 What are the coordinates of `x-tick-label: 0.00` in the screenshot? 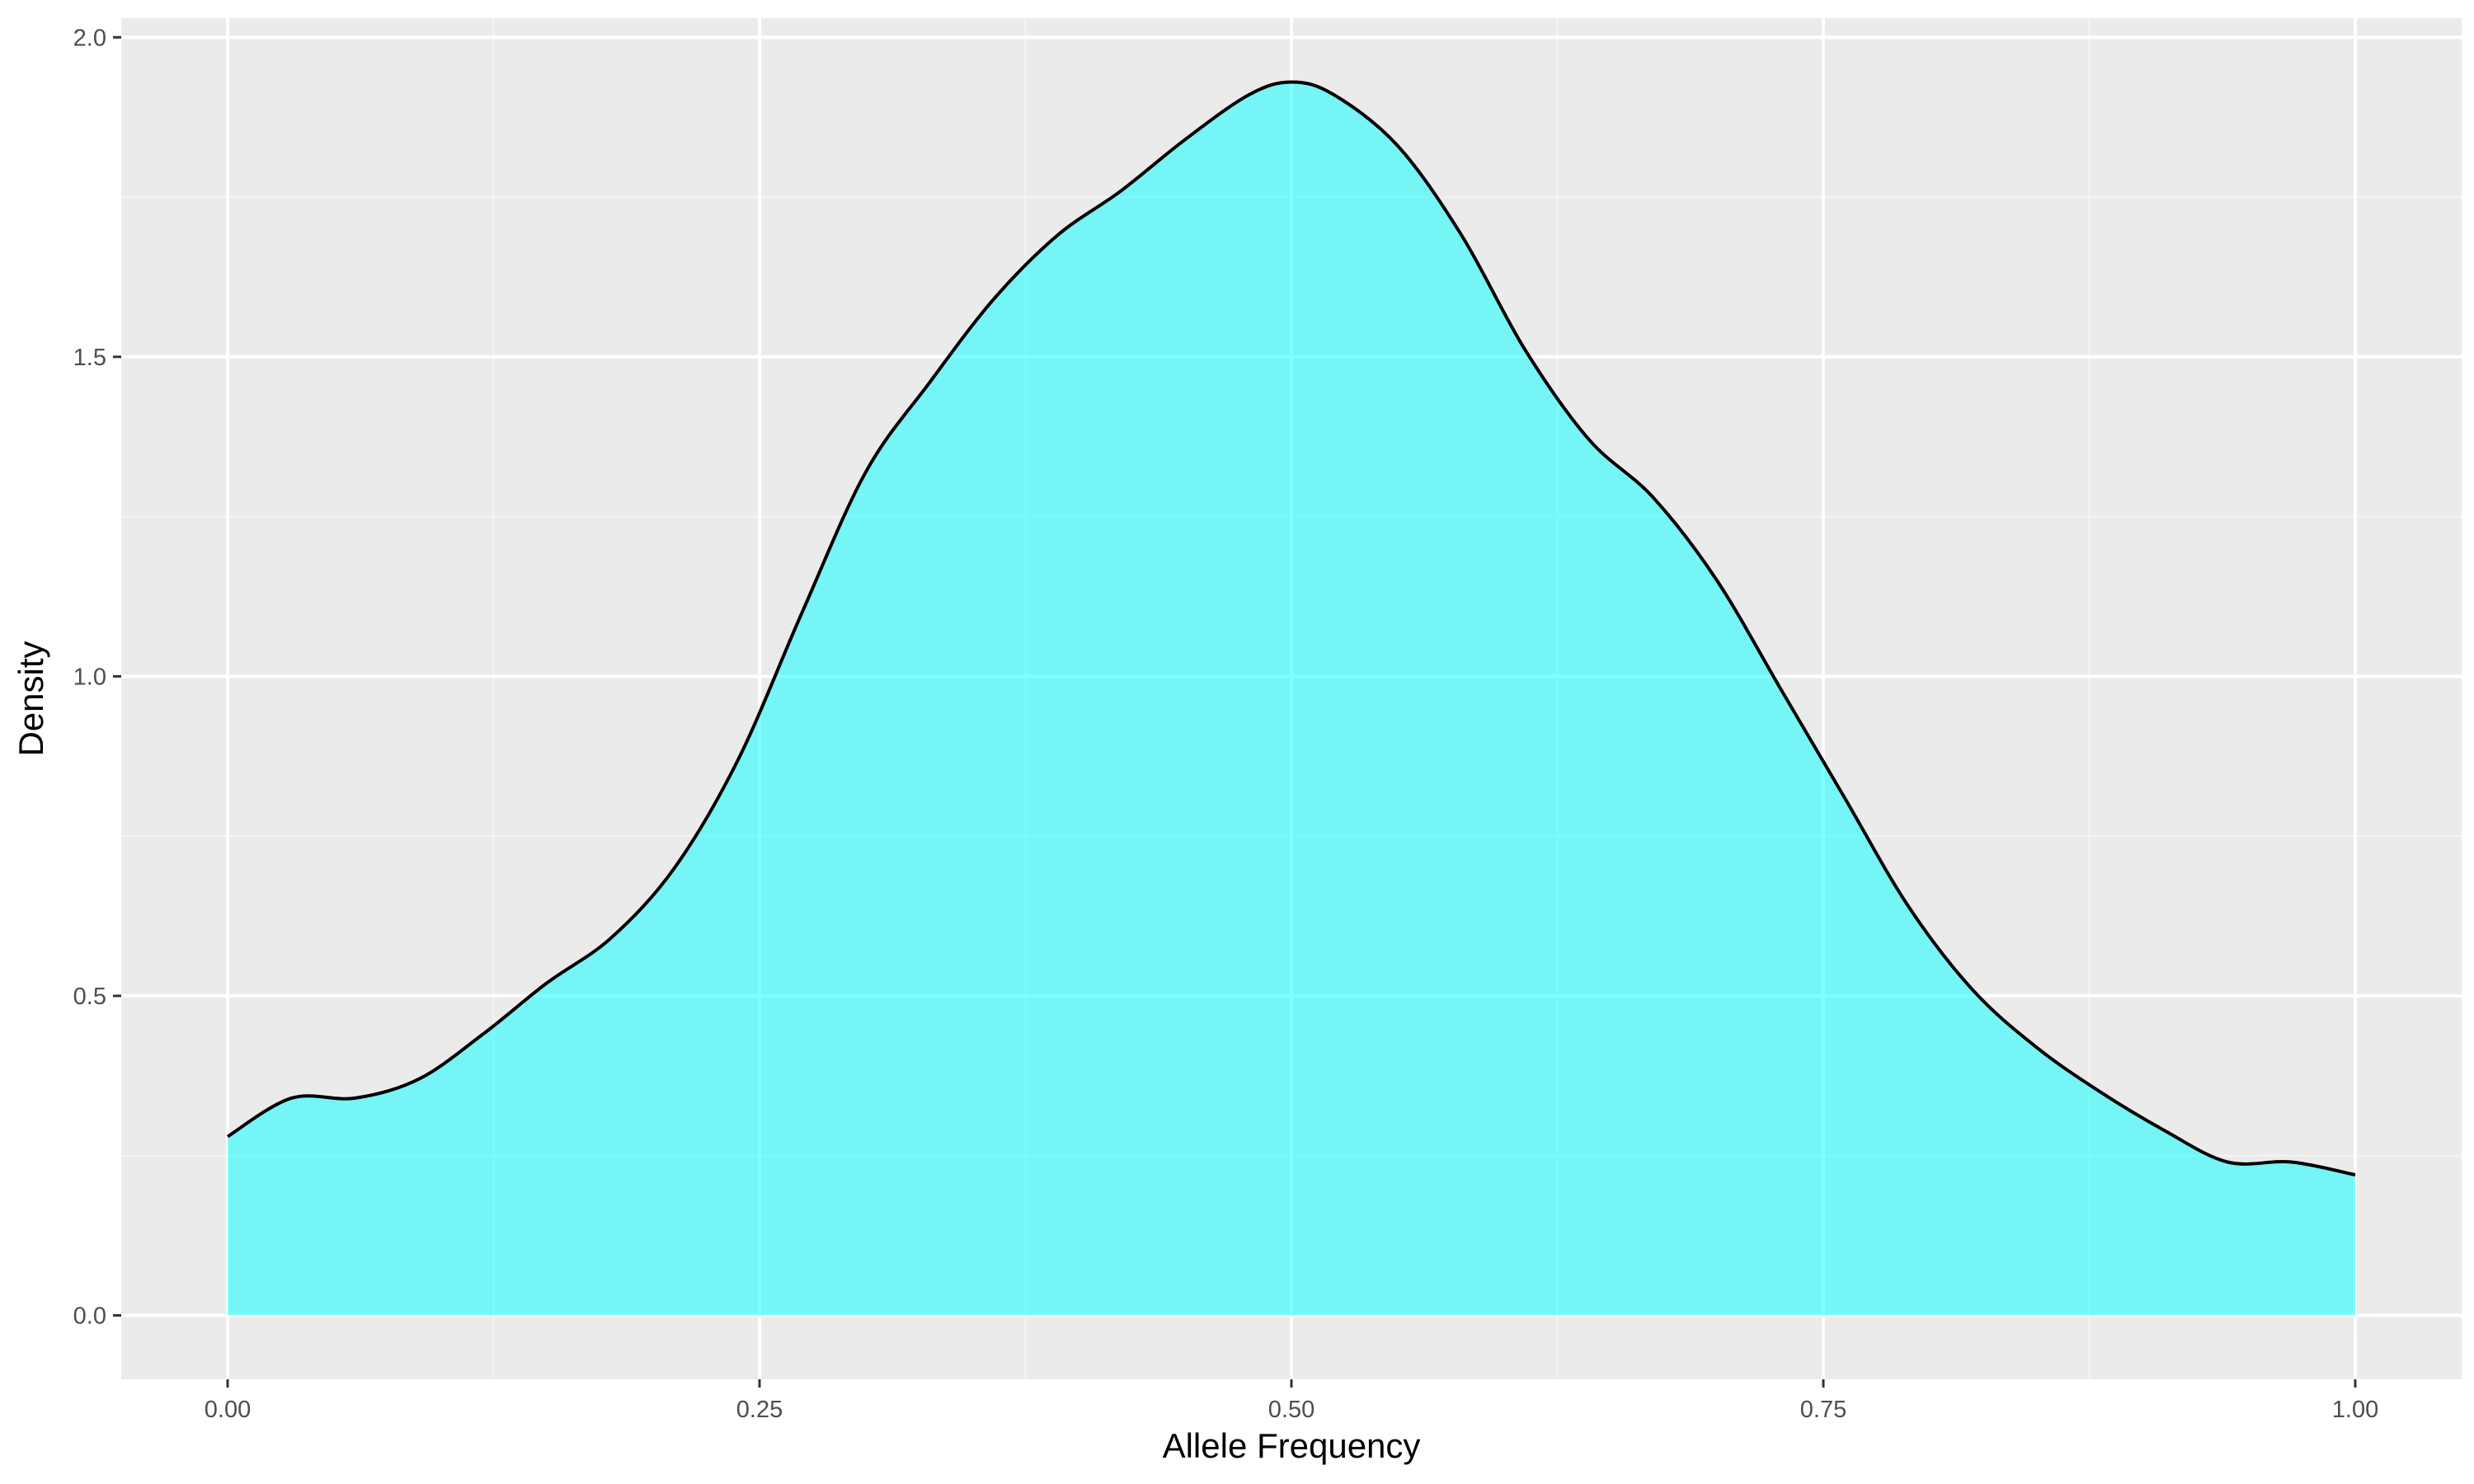 It's located at (228, 1410).